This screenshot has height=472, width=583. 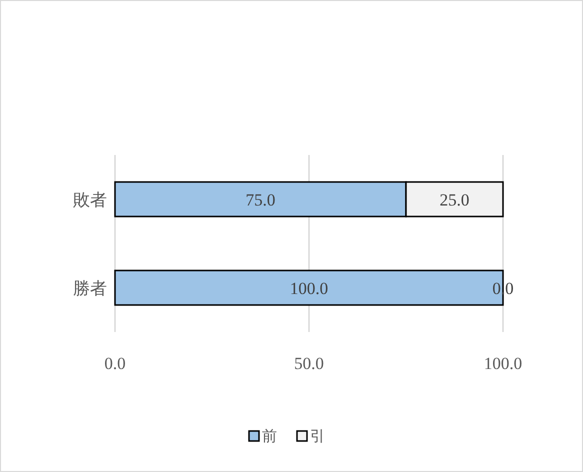 What do you see at coordinates (90, 288) in the screenshot?
I see `y-tick-label: 勝者` at bounding box center [90, 288].